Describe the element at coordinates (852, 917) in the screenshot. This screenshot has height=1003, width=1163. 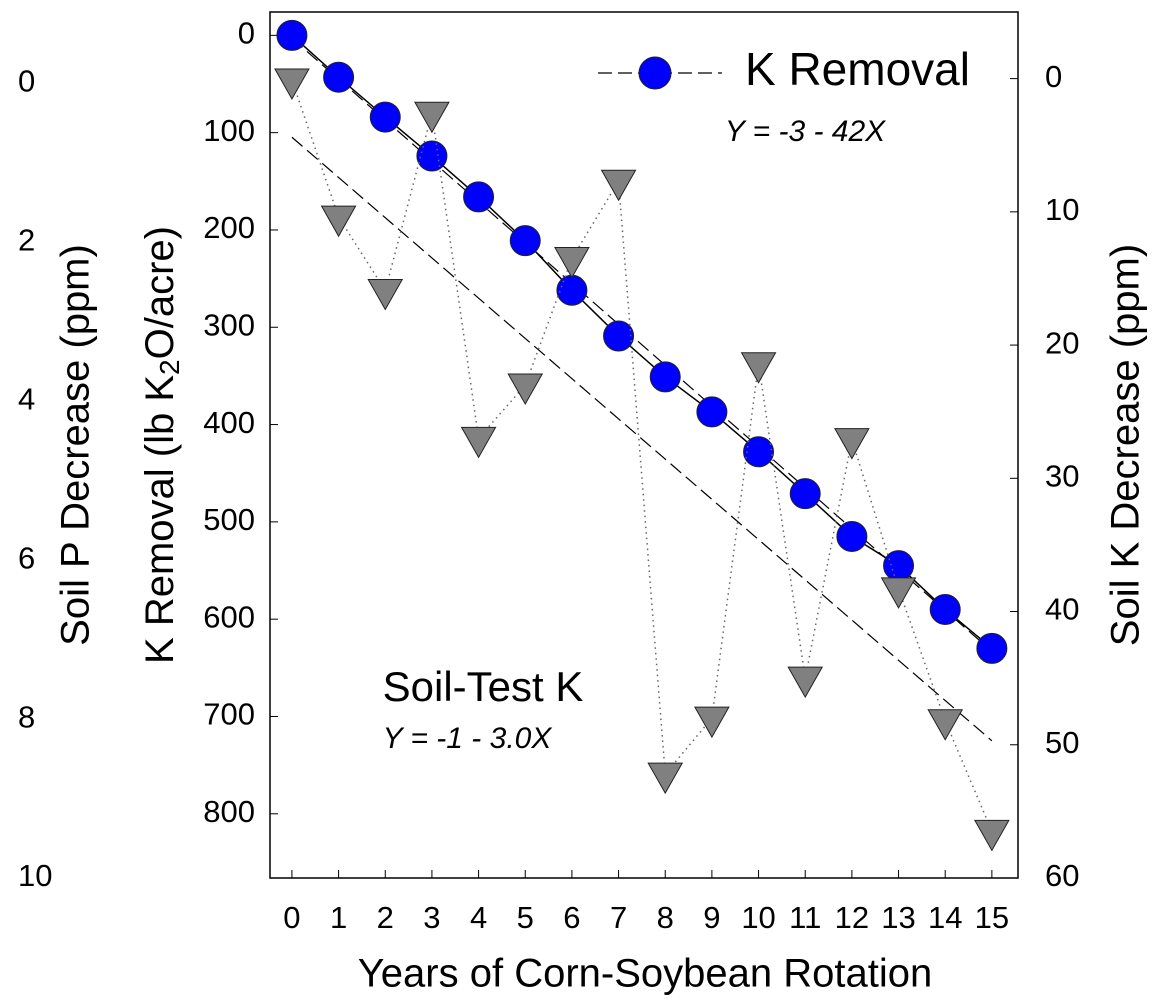
I see `x-tick-label: 12` at that location.